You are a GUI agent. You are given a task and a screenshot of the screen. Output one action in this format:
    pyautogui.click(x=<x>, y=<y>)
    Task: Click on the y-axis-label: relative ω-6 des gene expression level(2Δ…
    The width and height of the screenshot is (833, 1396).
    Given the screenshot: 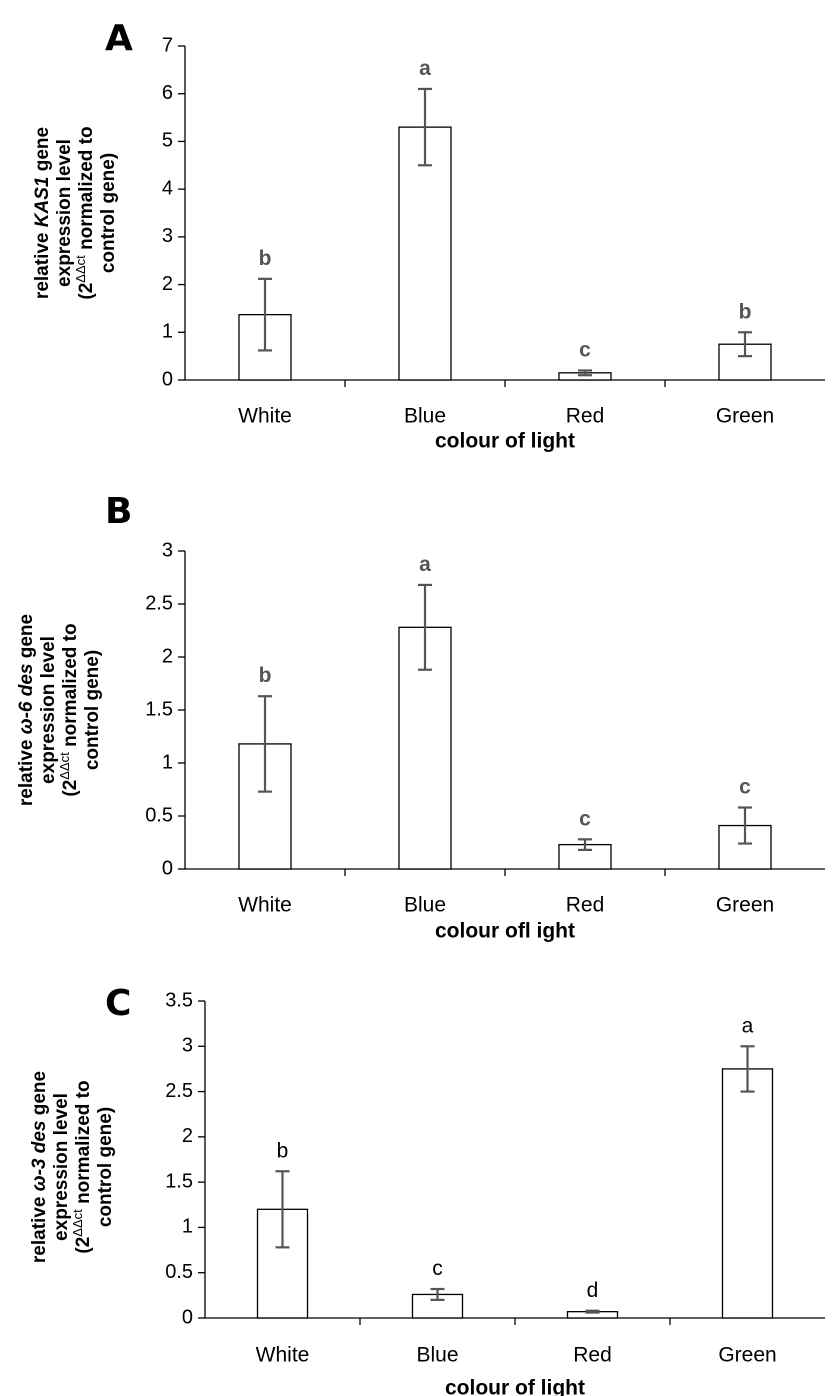 What is the action you would take?
    pyautogui.click(x=59, y=710)
    